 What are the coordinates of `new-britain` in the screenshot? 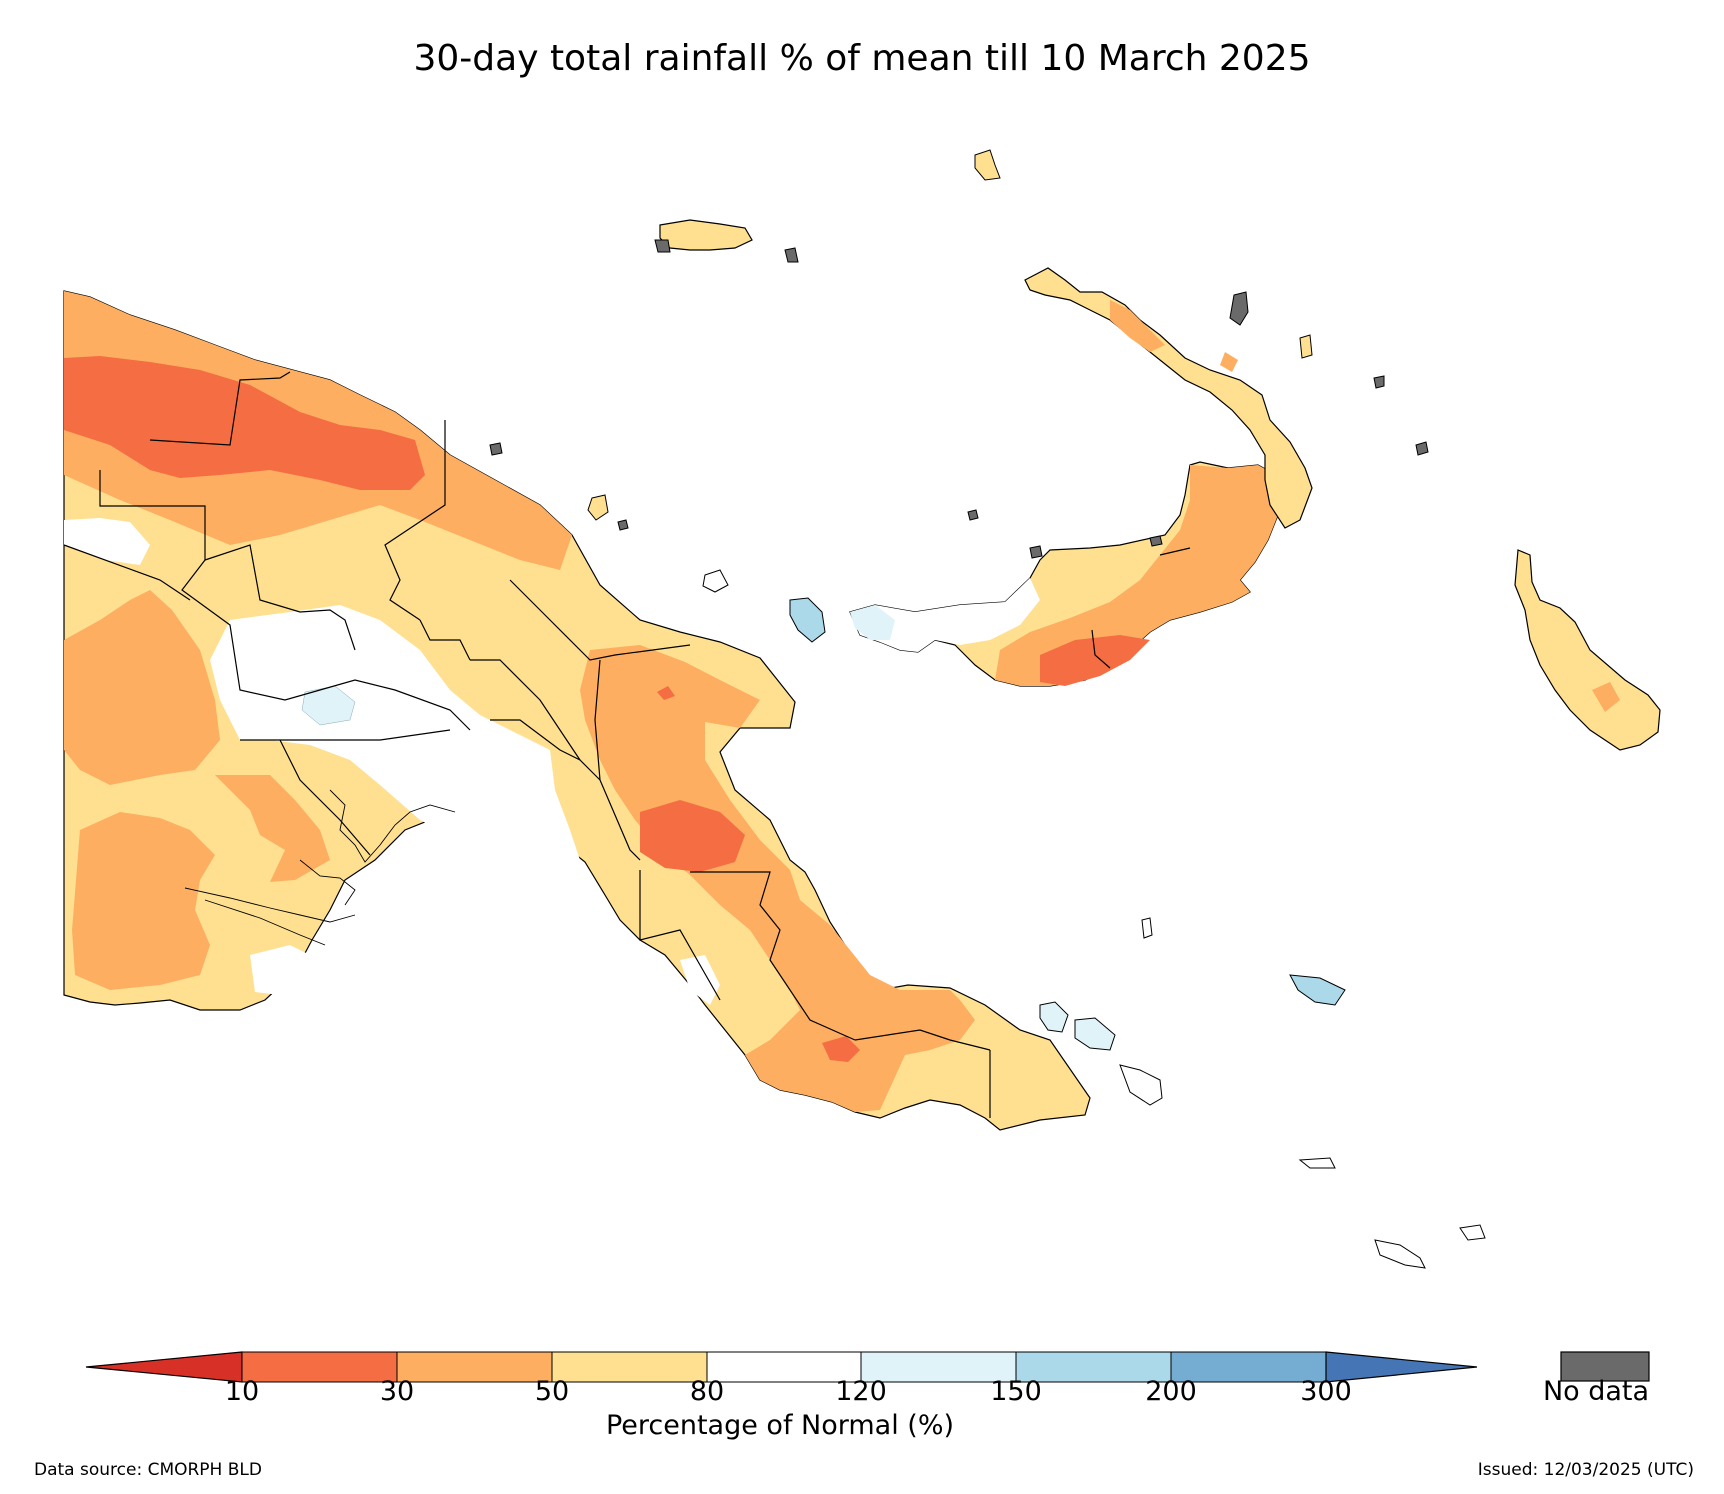 It's located at (1037, 574).